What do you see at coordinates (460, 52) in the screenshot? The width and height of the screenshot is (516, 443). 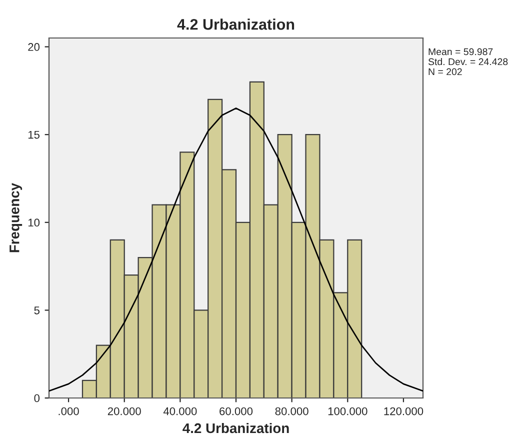 I see `text: Mean = 59.987` at bounding box center [460, 52].